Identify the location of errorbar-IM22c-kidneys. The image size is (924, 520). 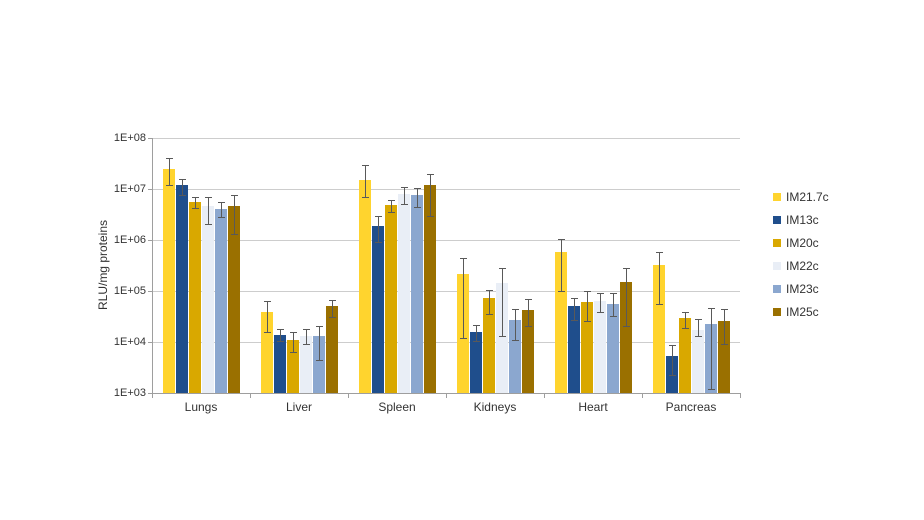
(502, 302).